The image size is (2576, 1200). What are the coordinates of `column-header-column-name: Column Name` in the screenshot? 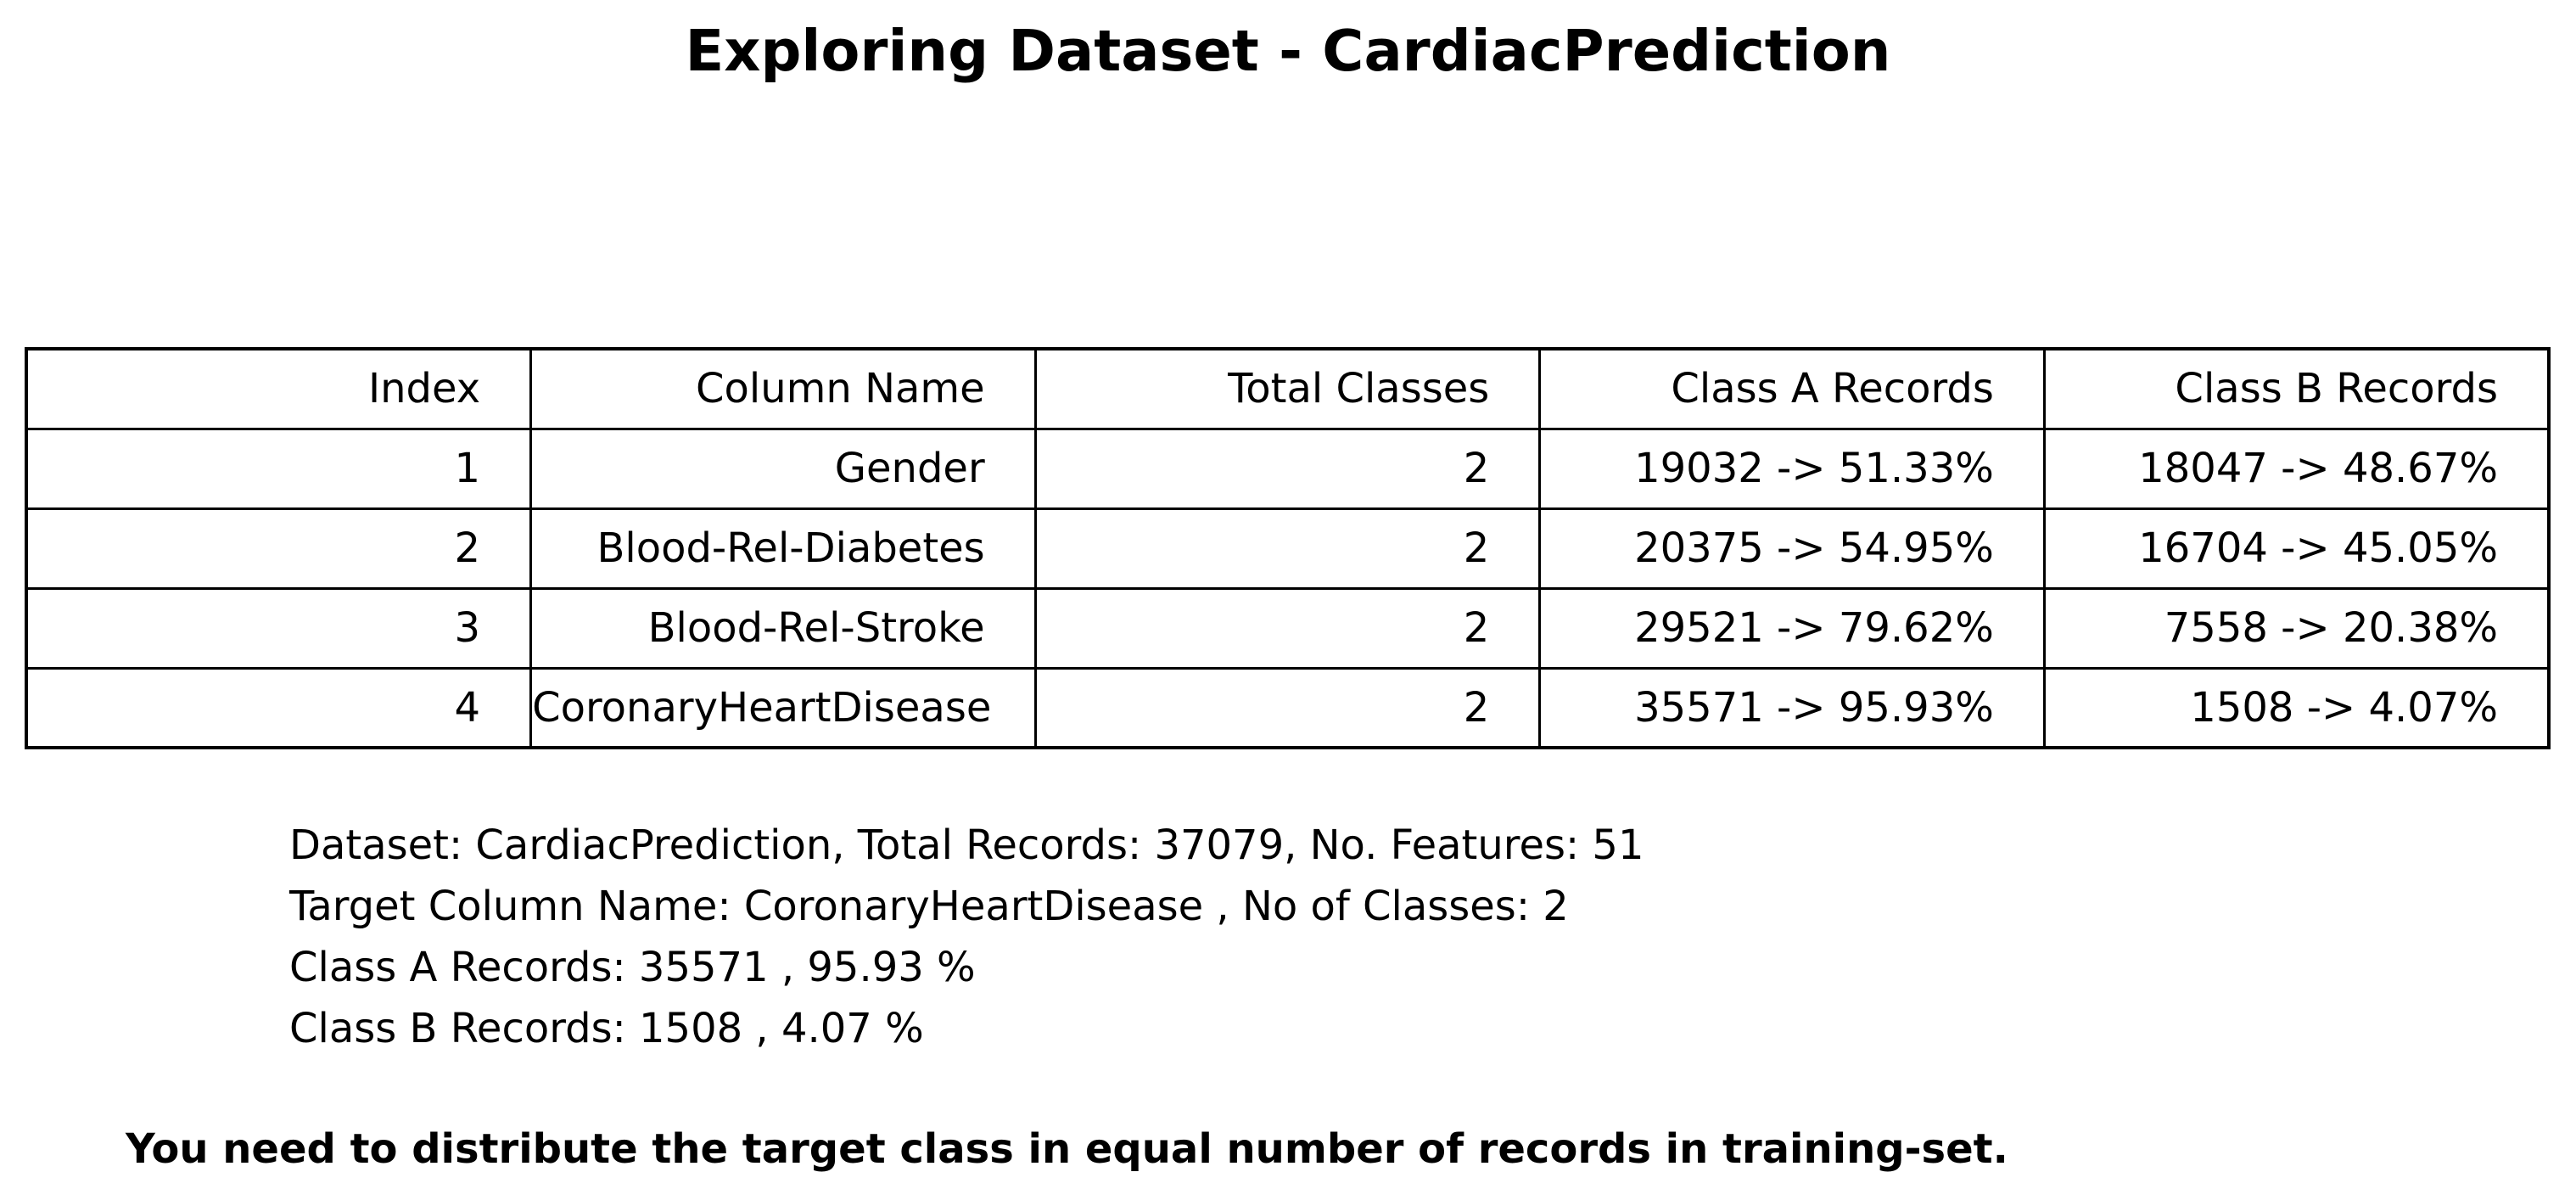 It's located at (783, 388).